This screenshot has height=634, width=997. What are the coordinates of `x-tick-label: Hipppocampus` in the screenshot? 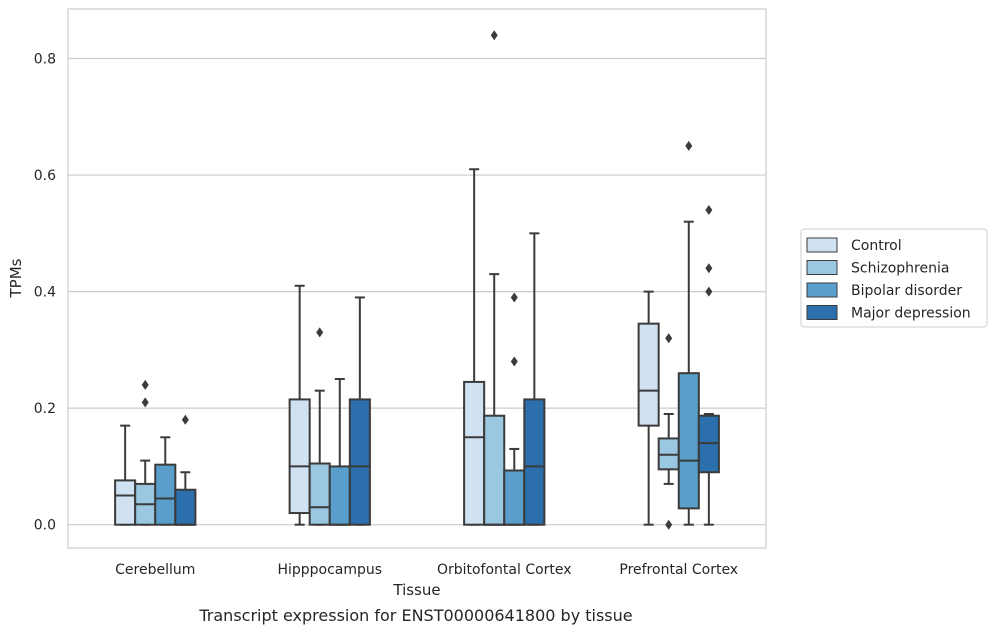 It's located at (329, 570).